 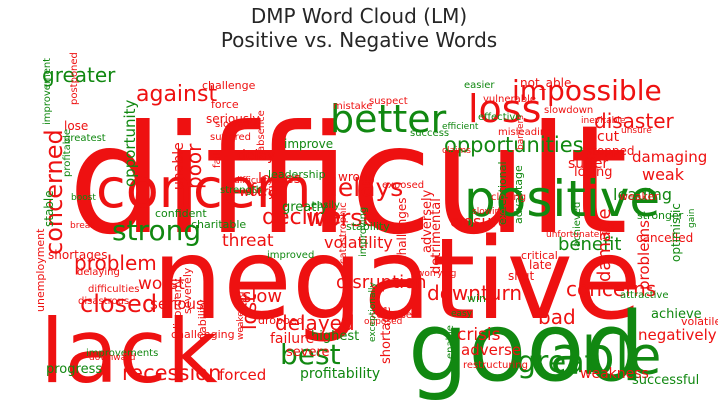 What do you see at coordinates (281, 320) in the screenshot?
I see `word-dropped: dropped` at bounding box center [281, 320].